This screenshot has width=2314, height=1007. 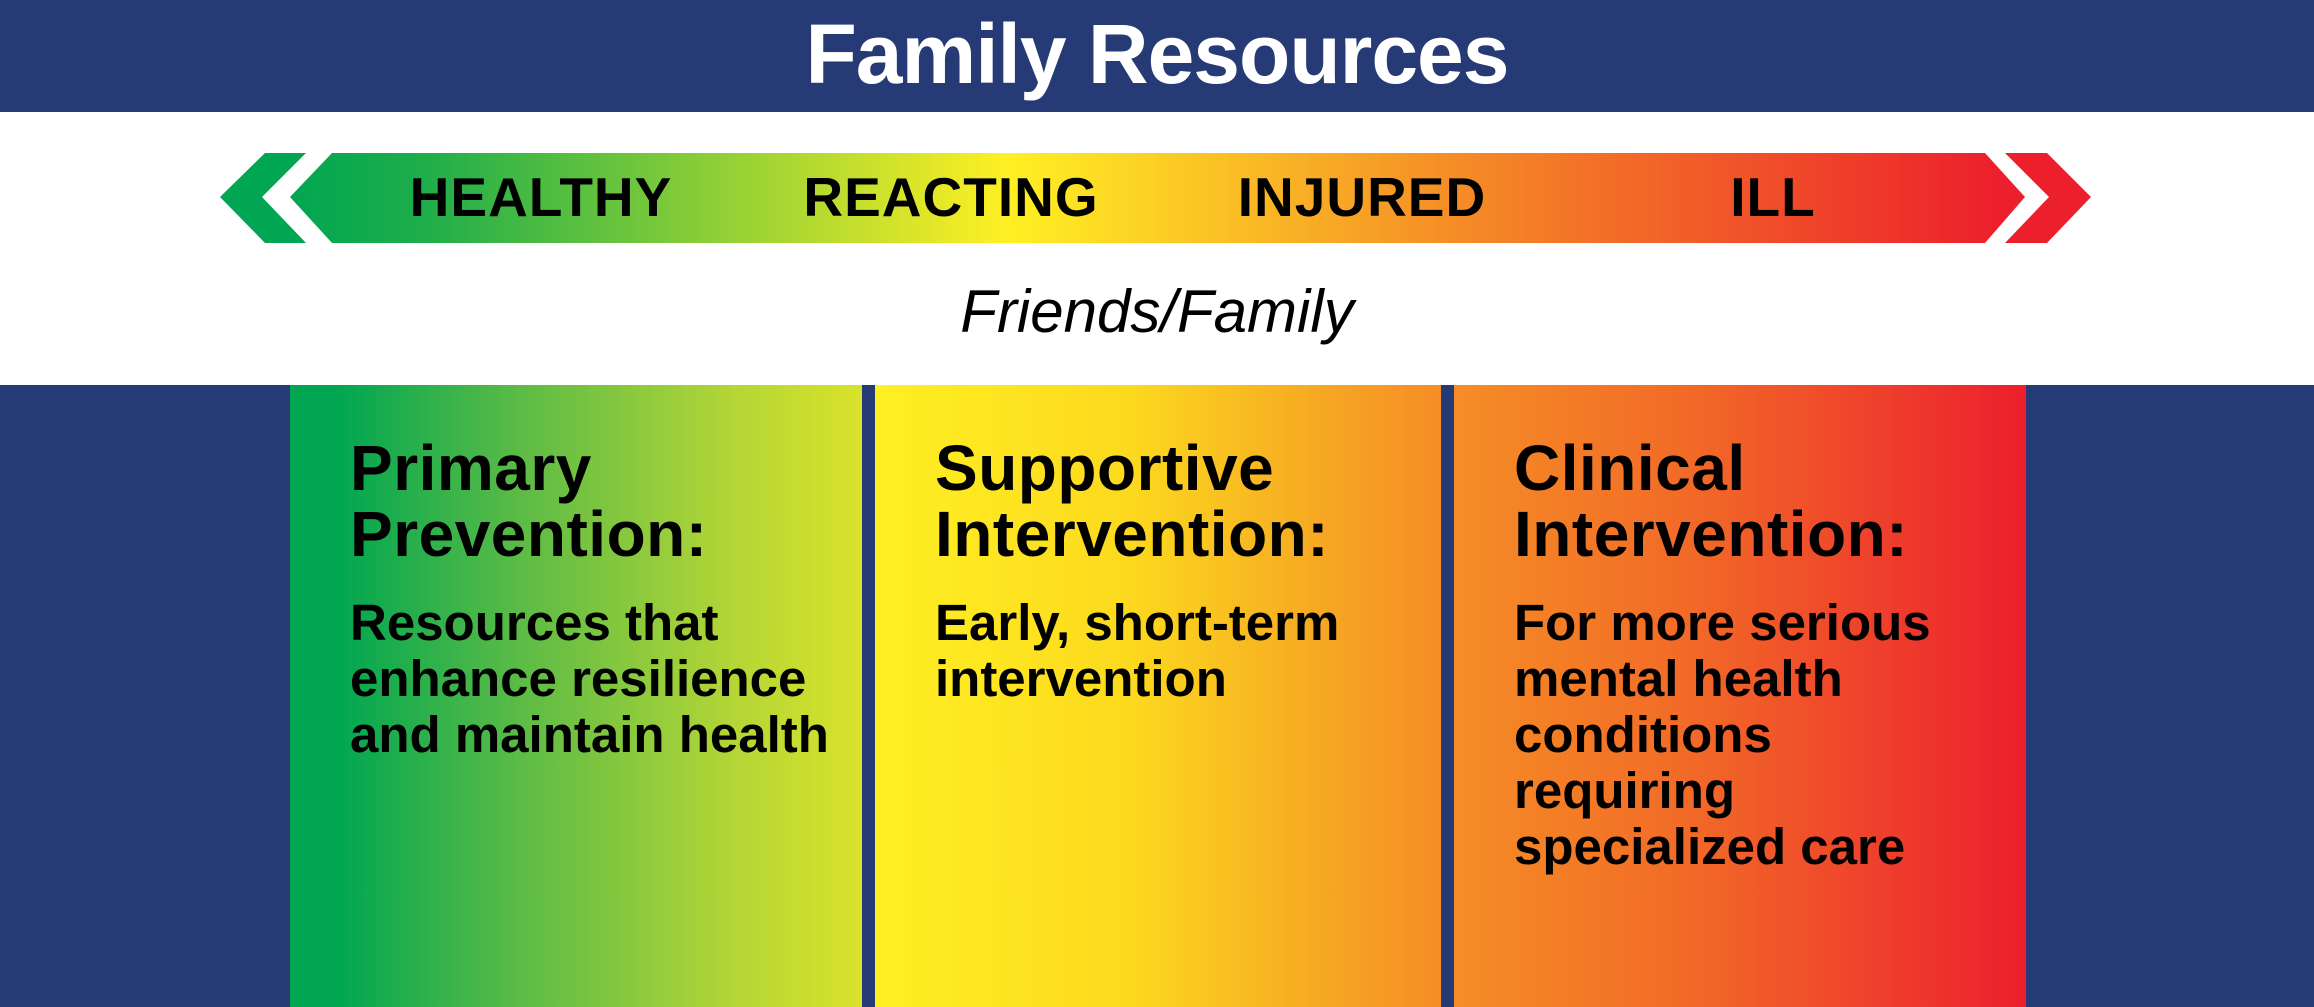 What do you see at coordinates (529, 534) in the screenshot?
I see `panel-heading-line: Prevention:` at bounding box center [529, 534].